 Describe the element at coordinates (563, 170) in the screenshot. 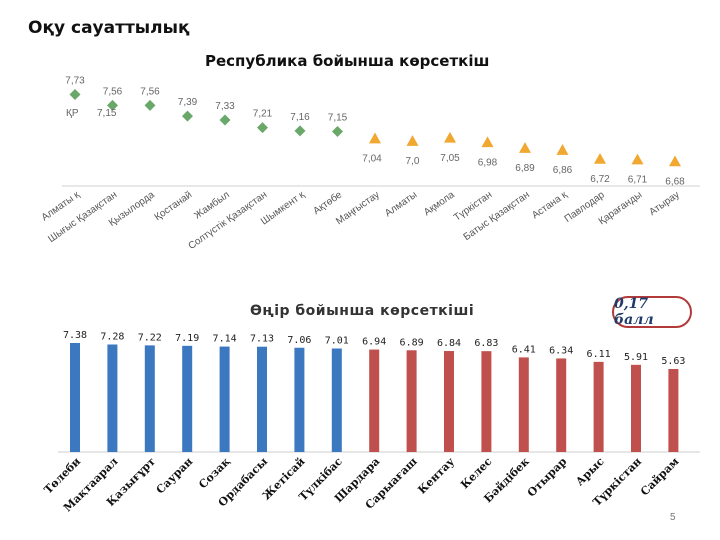

I see `chart1-value-label: 6,86` at that location.